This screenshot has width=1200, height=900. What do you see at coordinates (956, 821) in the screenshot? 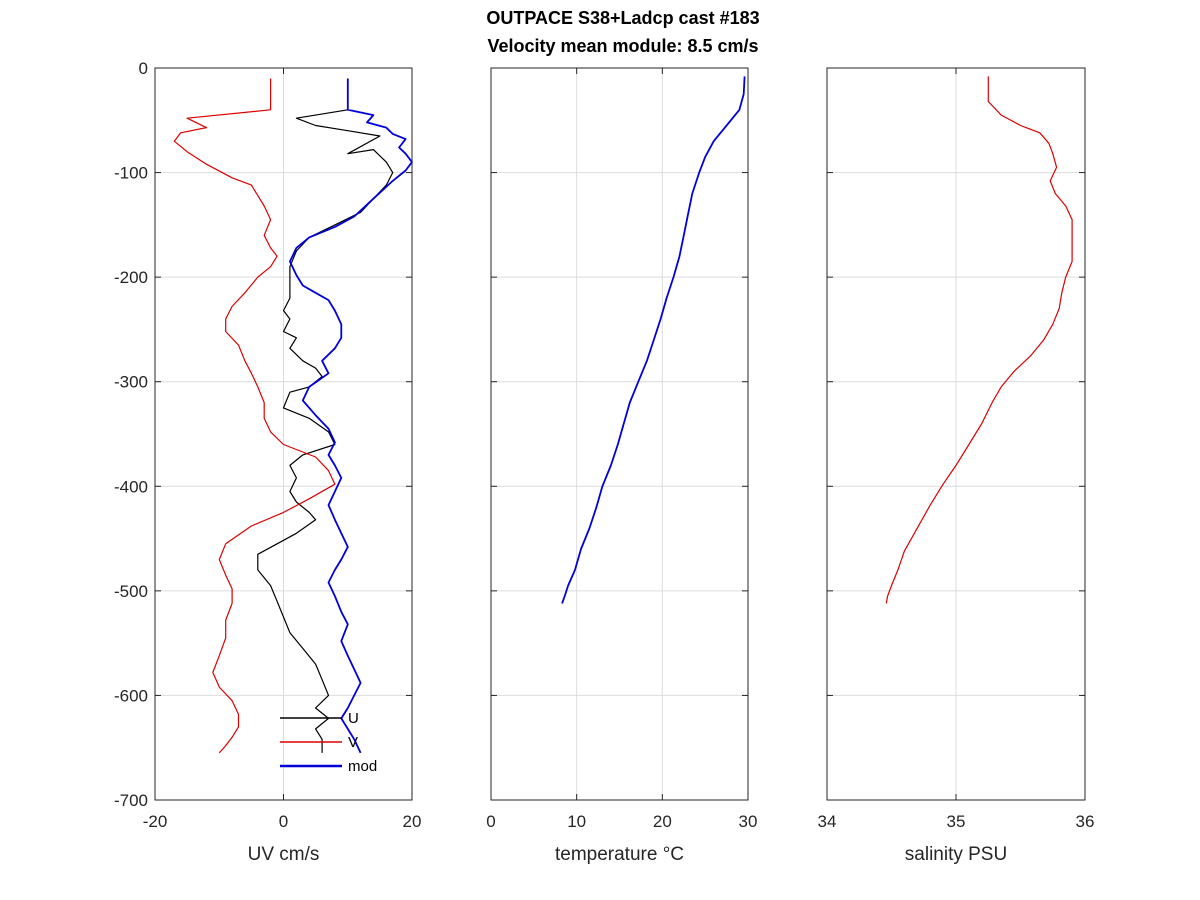
I see `x-tick-label: 35` at bounding box center [956, 821].